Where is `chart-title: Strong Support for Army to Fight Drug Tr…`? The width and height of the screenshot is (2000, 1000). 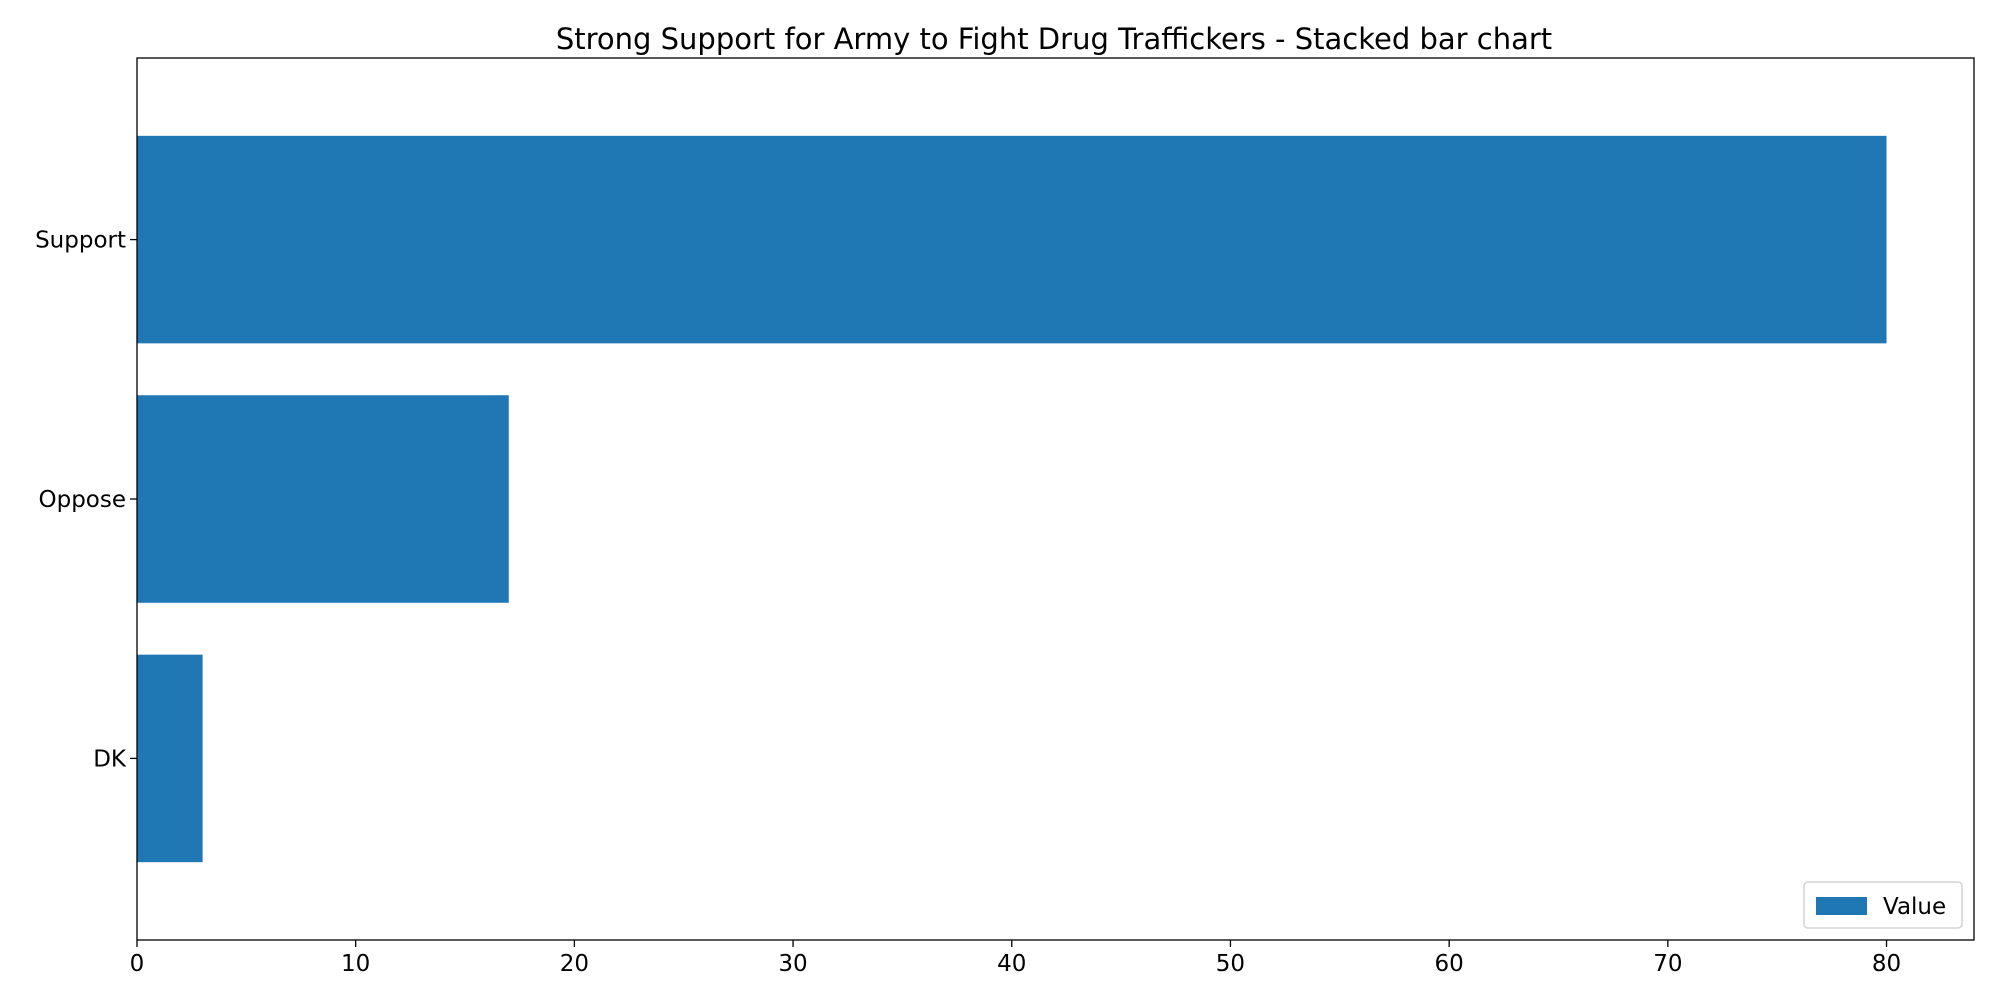 chart-title: Strong Support for Army to Fight Drug Tr… is located at coordinates (1054, 39).